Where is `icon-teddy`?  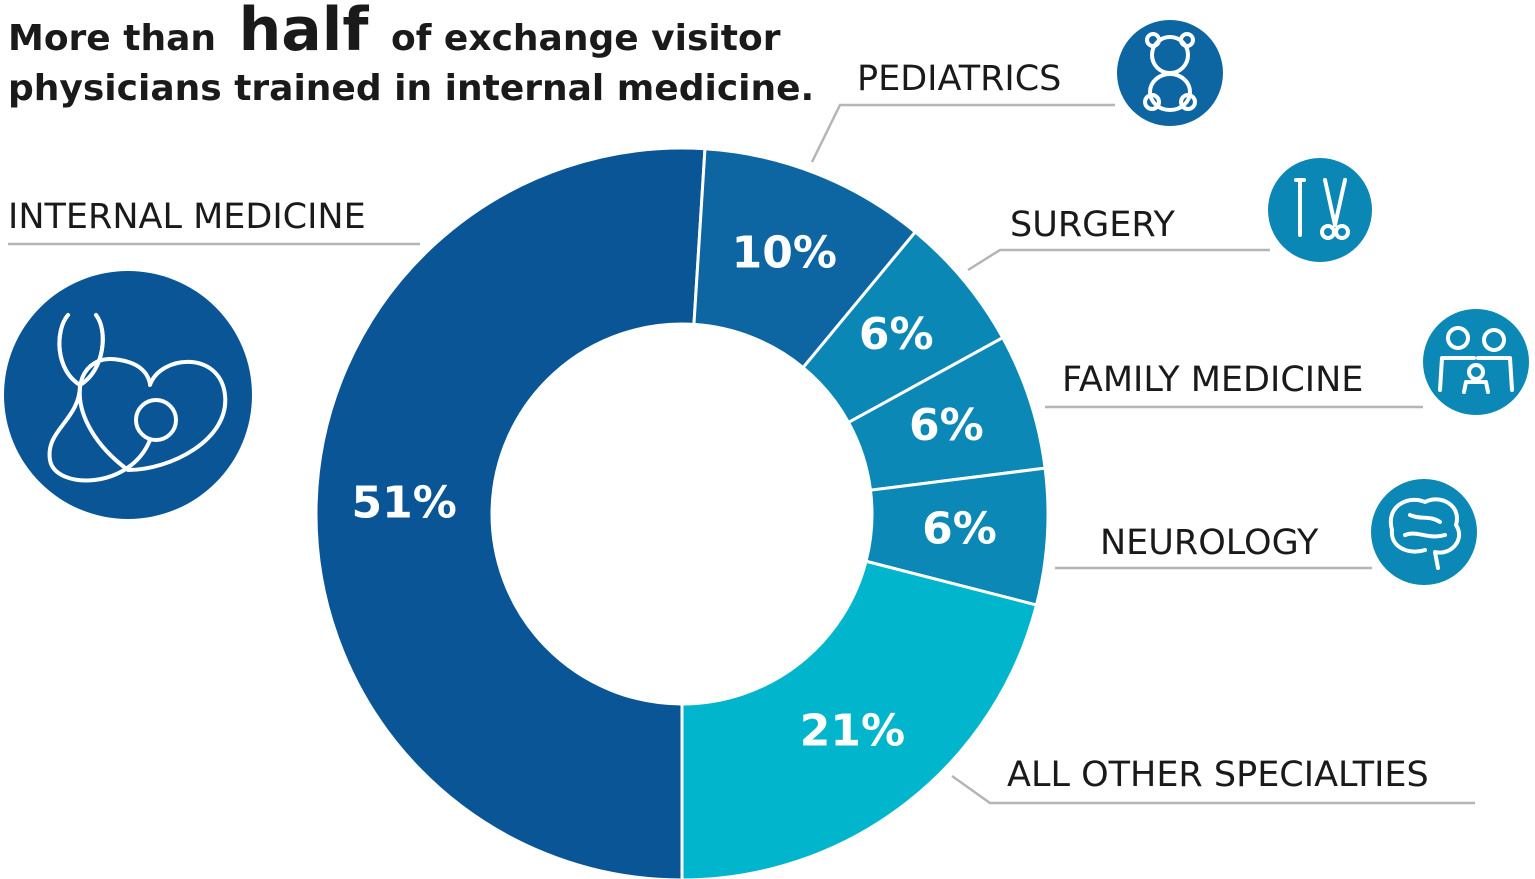
icon-teddy is located at coordinates (1170, 73).